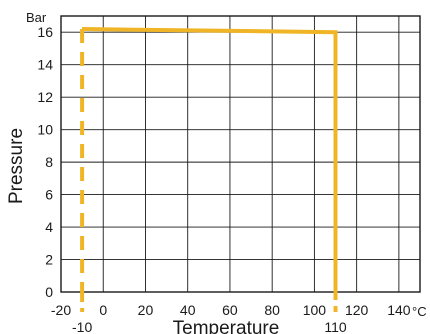 This screenshot has width=430, height=334. Describe the element at coordinates (230, 310) in the screenshot. I see `x-tick-label: 60` at that location.